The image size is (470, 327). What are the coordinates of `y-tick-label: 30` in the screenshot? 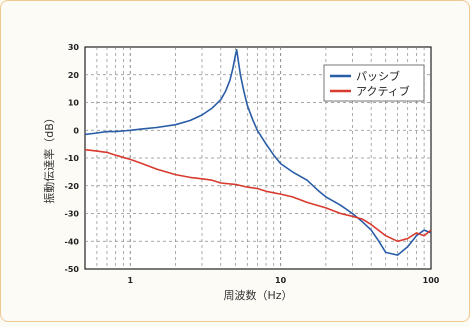 It's located at (74, 47).